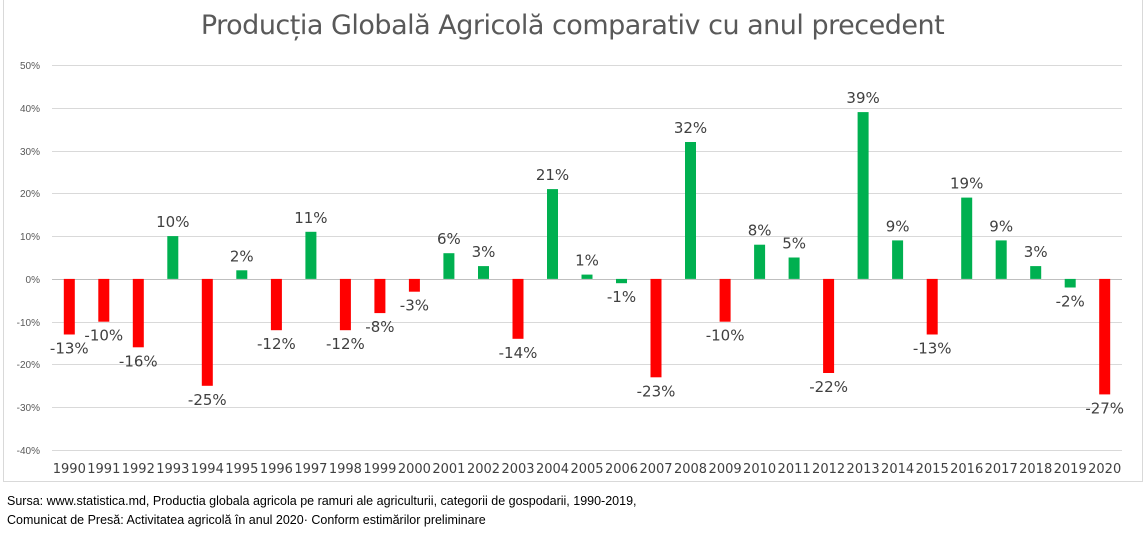  I want to click on bar-2014, so click(898, 259).